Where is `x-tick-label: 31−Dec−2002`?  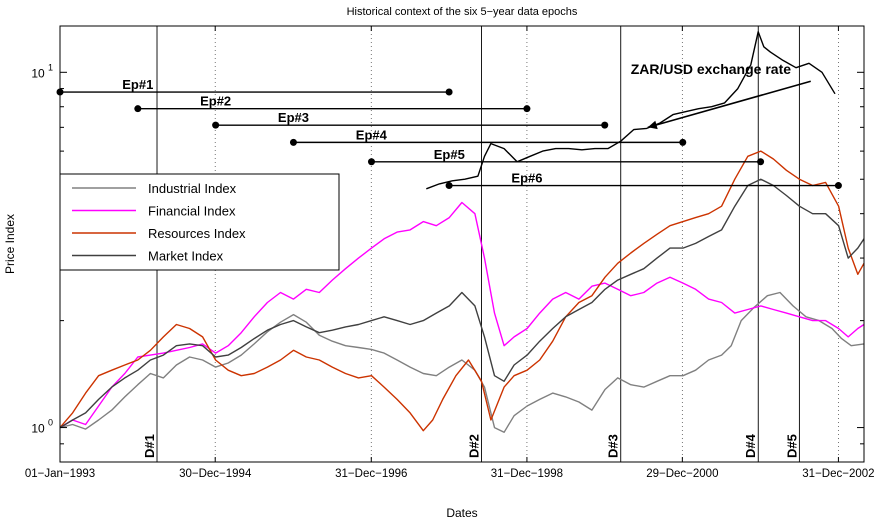 x-tick-label: 31−Dec−2002 is located at coordinates (838, 474).